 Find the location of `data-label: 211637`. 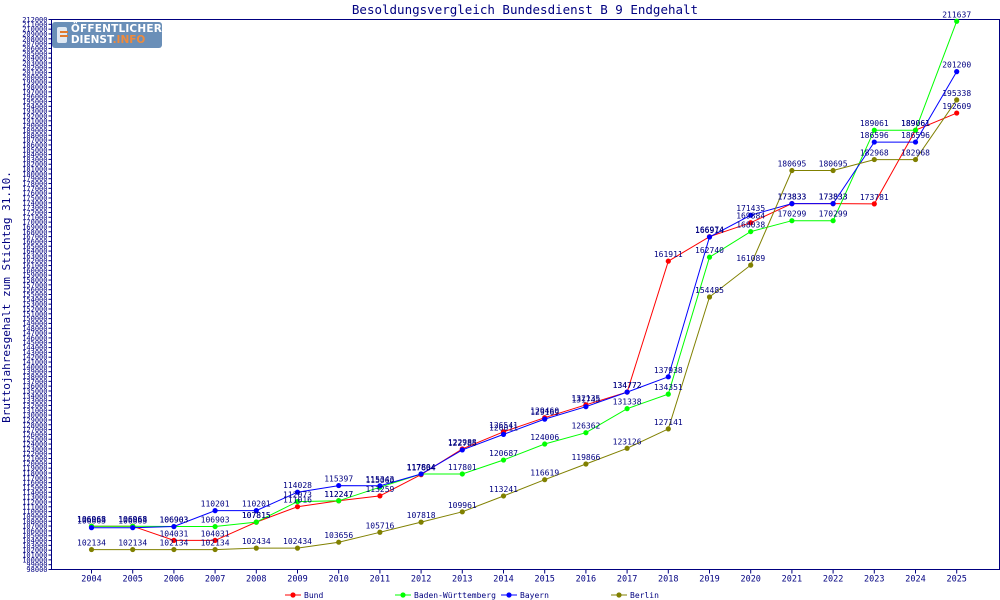

data-label: 211637 is located at coordinates (956, 14).